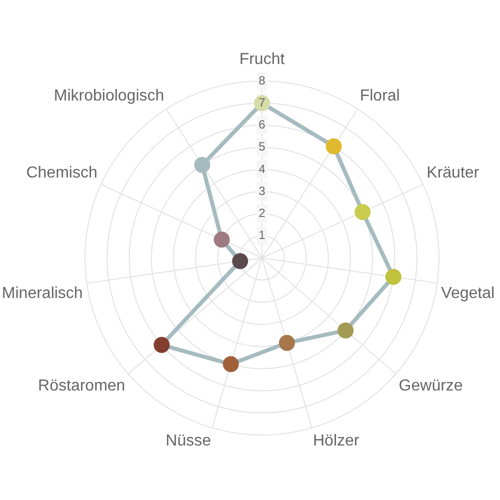  Describe the element at coordinates (262, 125) in the screenshot. I see `y-tick-label: 6` at that location.